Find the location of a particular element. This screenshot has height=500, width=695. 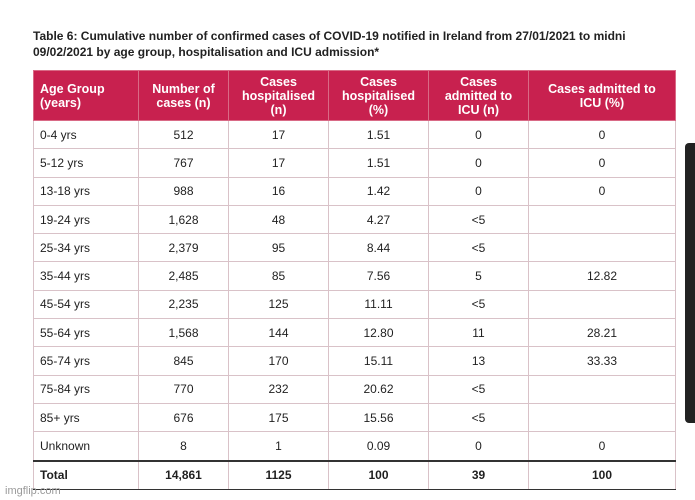

column-header-icu-pct: Cases admitted to ICU (%) is located at coordinates (602, 95).